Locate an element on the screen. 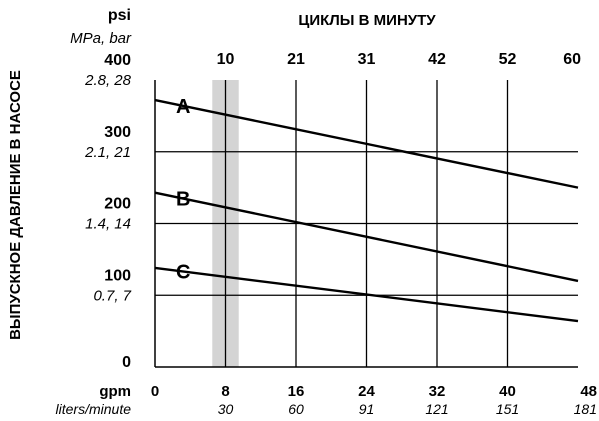 This screenshot has width=599, height=421. y-unit-primary: psi is located at coordinates (119, 15).